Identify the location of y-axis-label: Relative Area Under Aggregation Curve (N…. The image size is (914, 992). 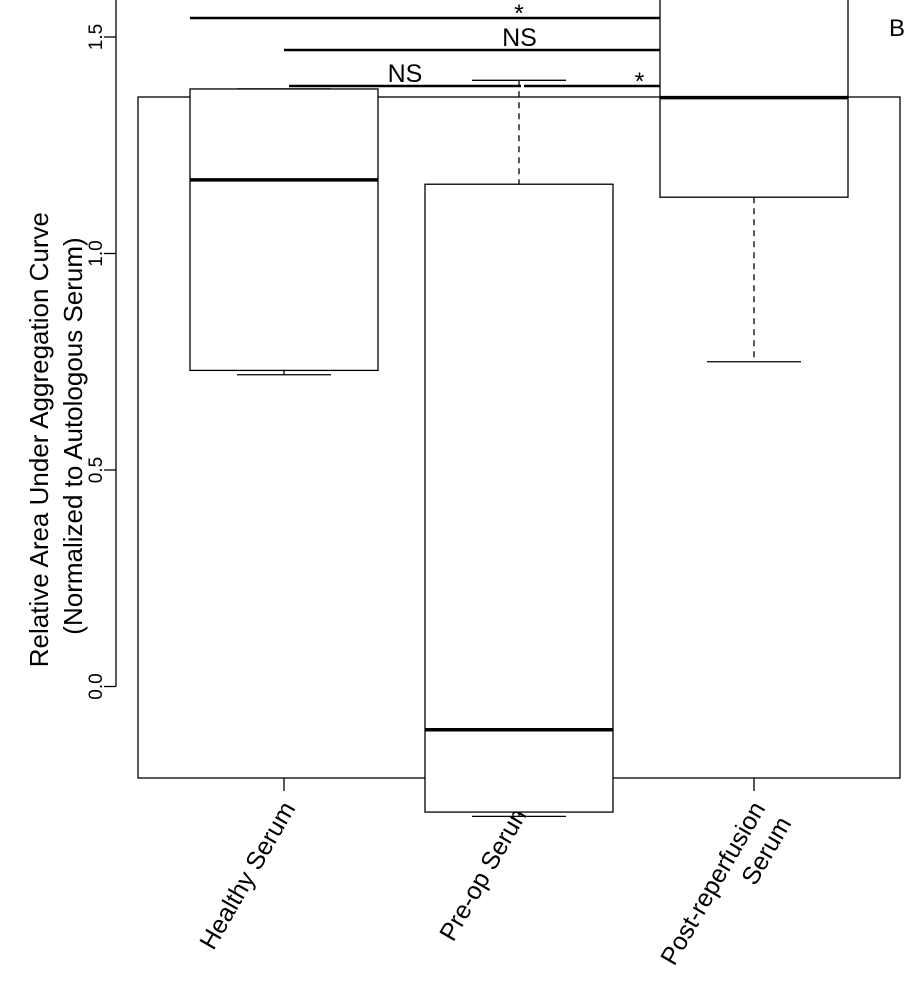
(56, 436).